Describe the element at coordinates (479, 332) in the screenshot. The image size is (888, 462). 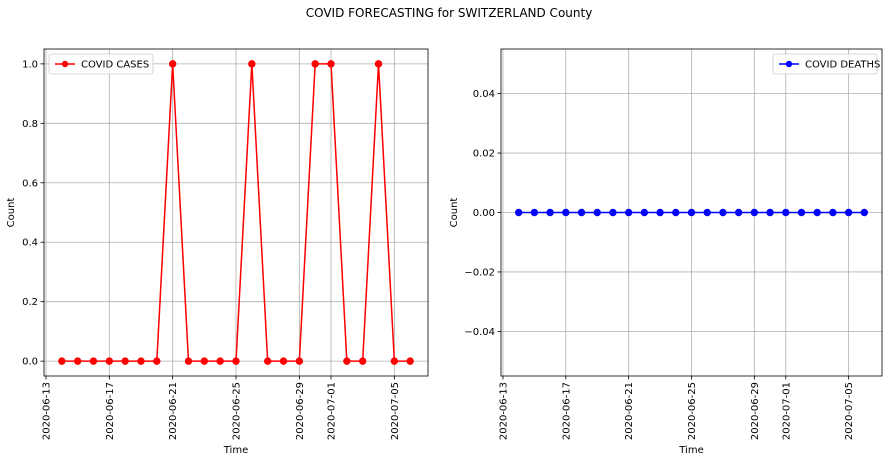
I see `y-tick-label: −0.04` at that location.